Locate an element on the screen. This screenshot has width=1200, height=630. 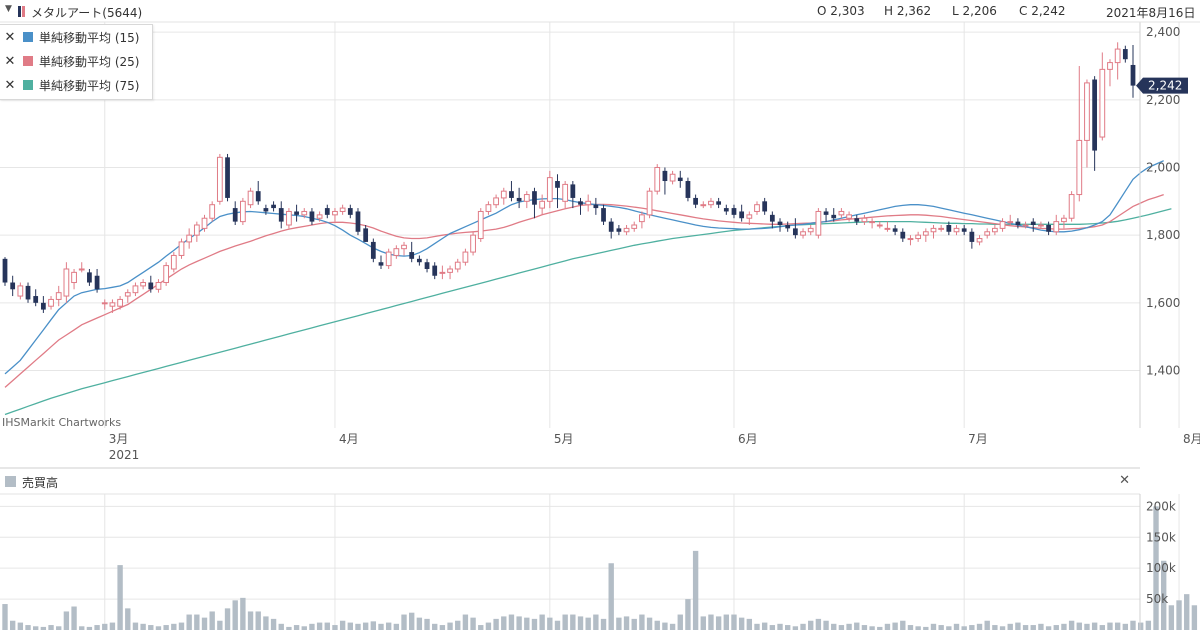
volume-tick-label: 100k is located at coordinates (1161, 568).